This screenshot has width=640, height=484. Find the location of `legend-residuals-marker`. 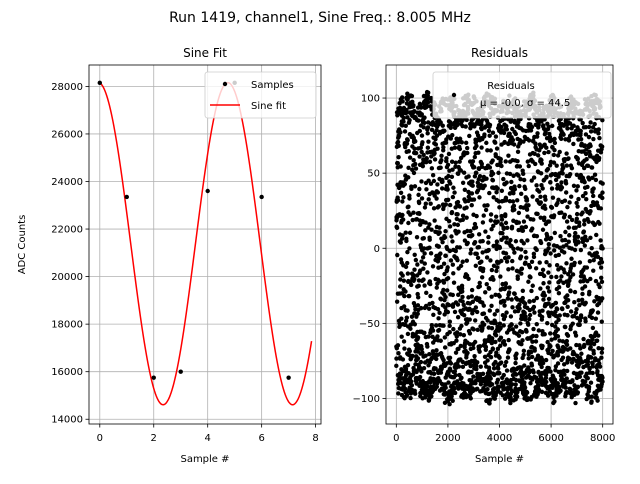

legend-residuals-marker is located at coordinates (454, 95).